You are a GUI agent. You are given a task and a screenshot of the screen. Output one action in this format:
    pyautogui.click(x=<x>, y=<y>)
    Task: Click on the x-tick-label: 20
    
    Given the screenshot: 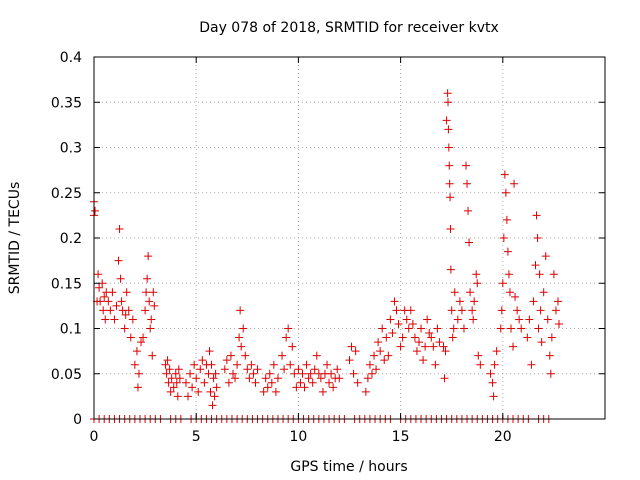 What is the action you would take?
    pyautogui.click(x=503, y=437)
    